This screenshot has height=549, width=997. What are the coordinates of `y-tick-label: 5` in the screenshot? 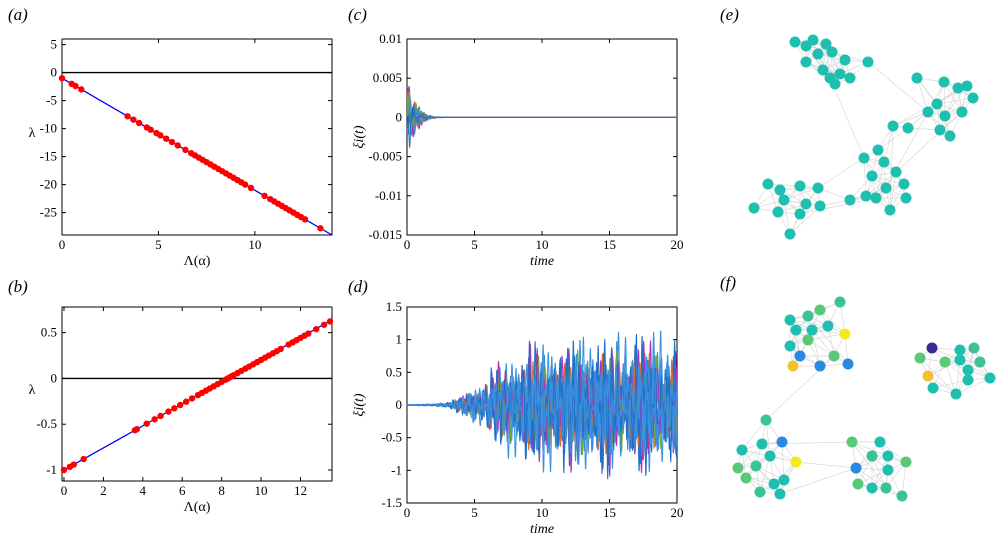 It's located at (54, 44).